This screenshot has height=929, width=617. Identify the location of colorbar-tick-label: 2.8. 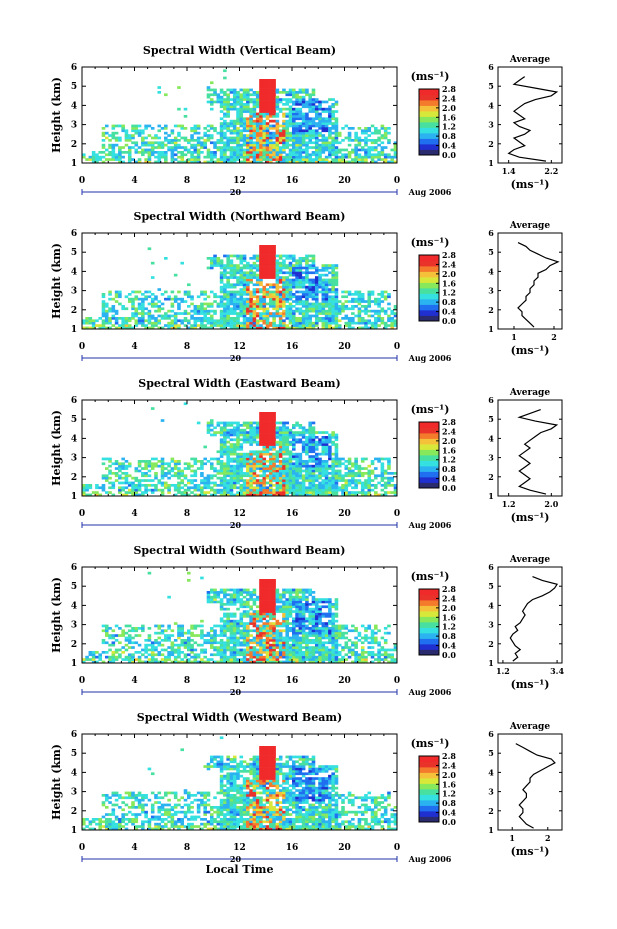
(449, 422).